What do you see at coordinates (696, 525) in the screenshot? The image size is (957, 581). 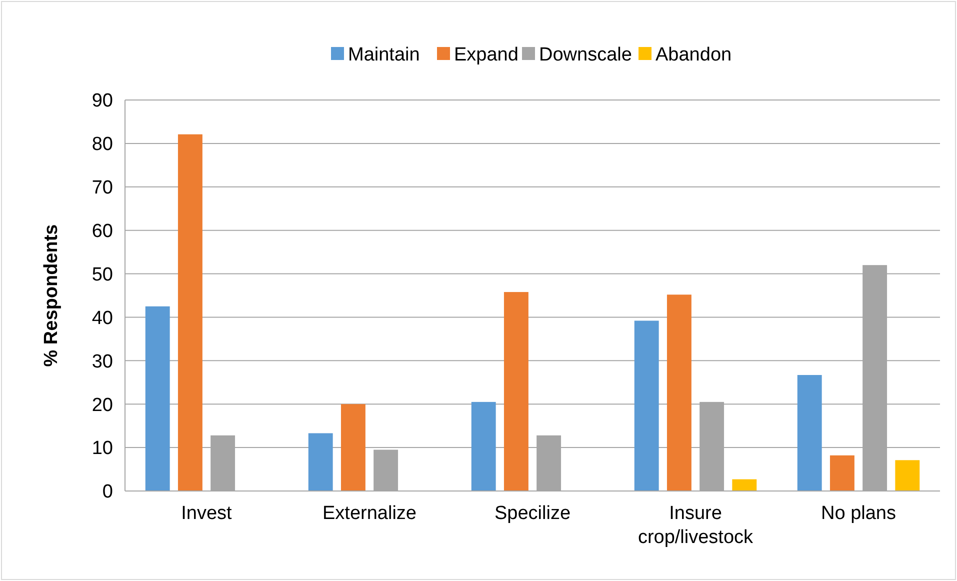 I see `x-tick-label: Insure crop/livestock` at bounding box center [696, 525].